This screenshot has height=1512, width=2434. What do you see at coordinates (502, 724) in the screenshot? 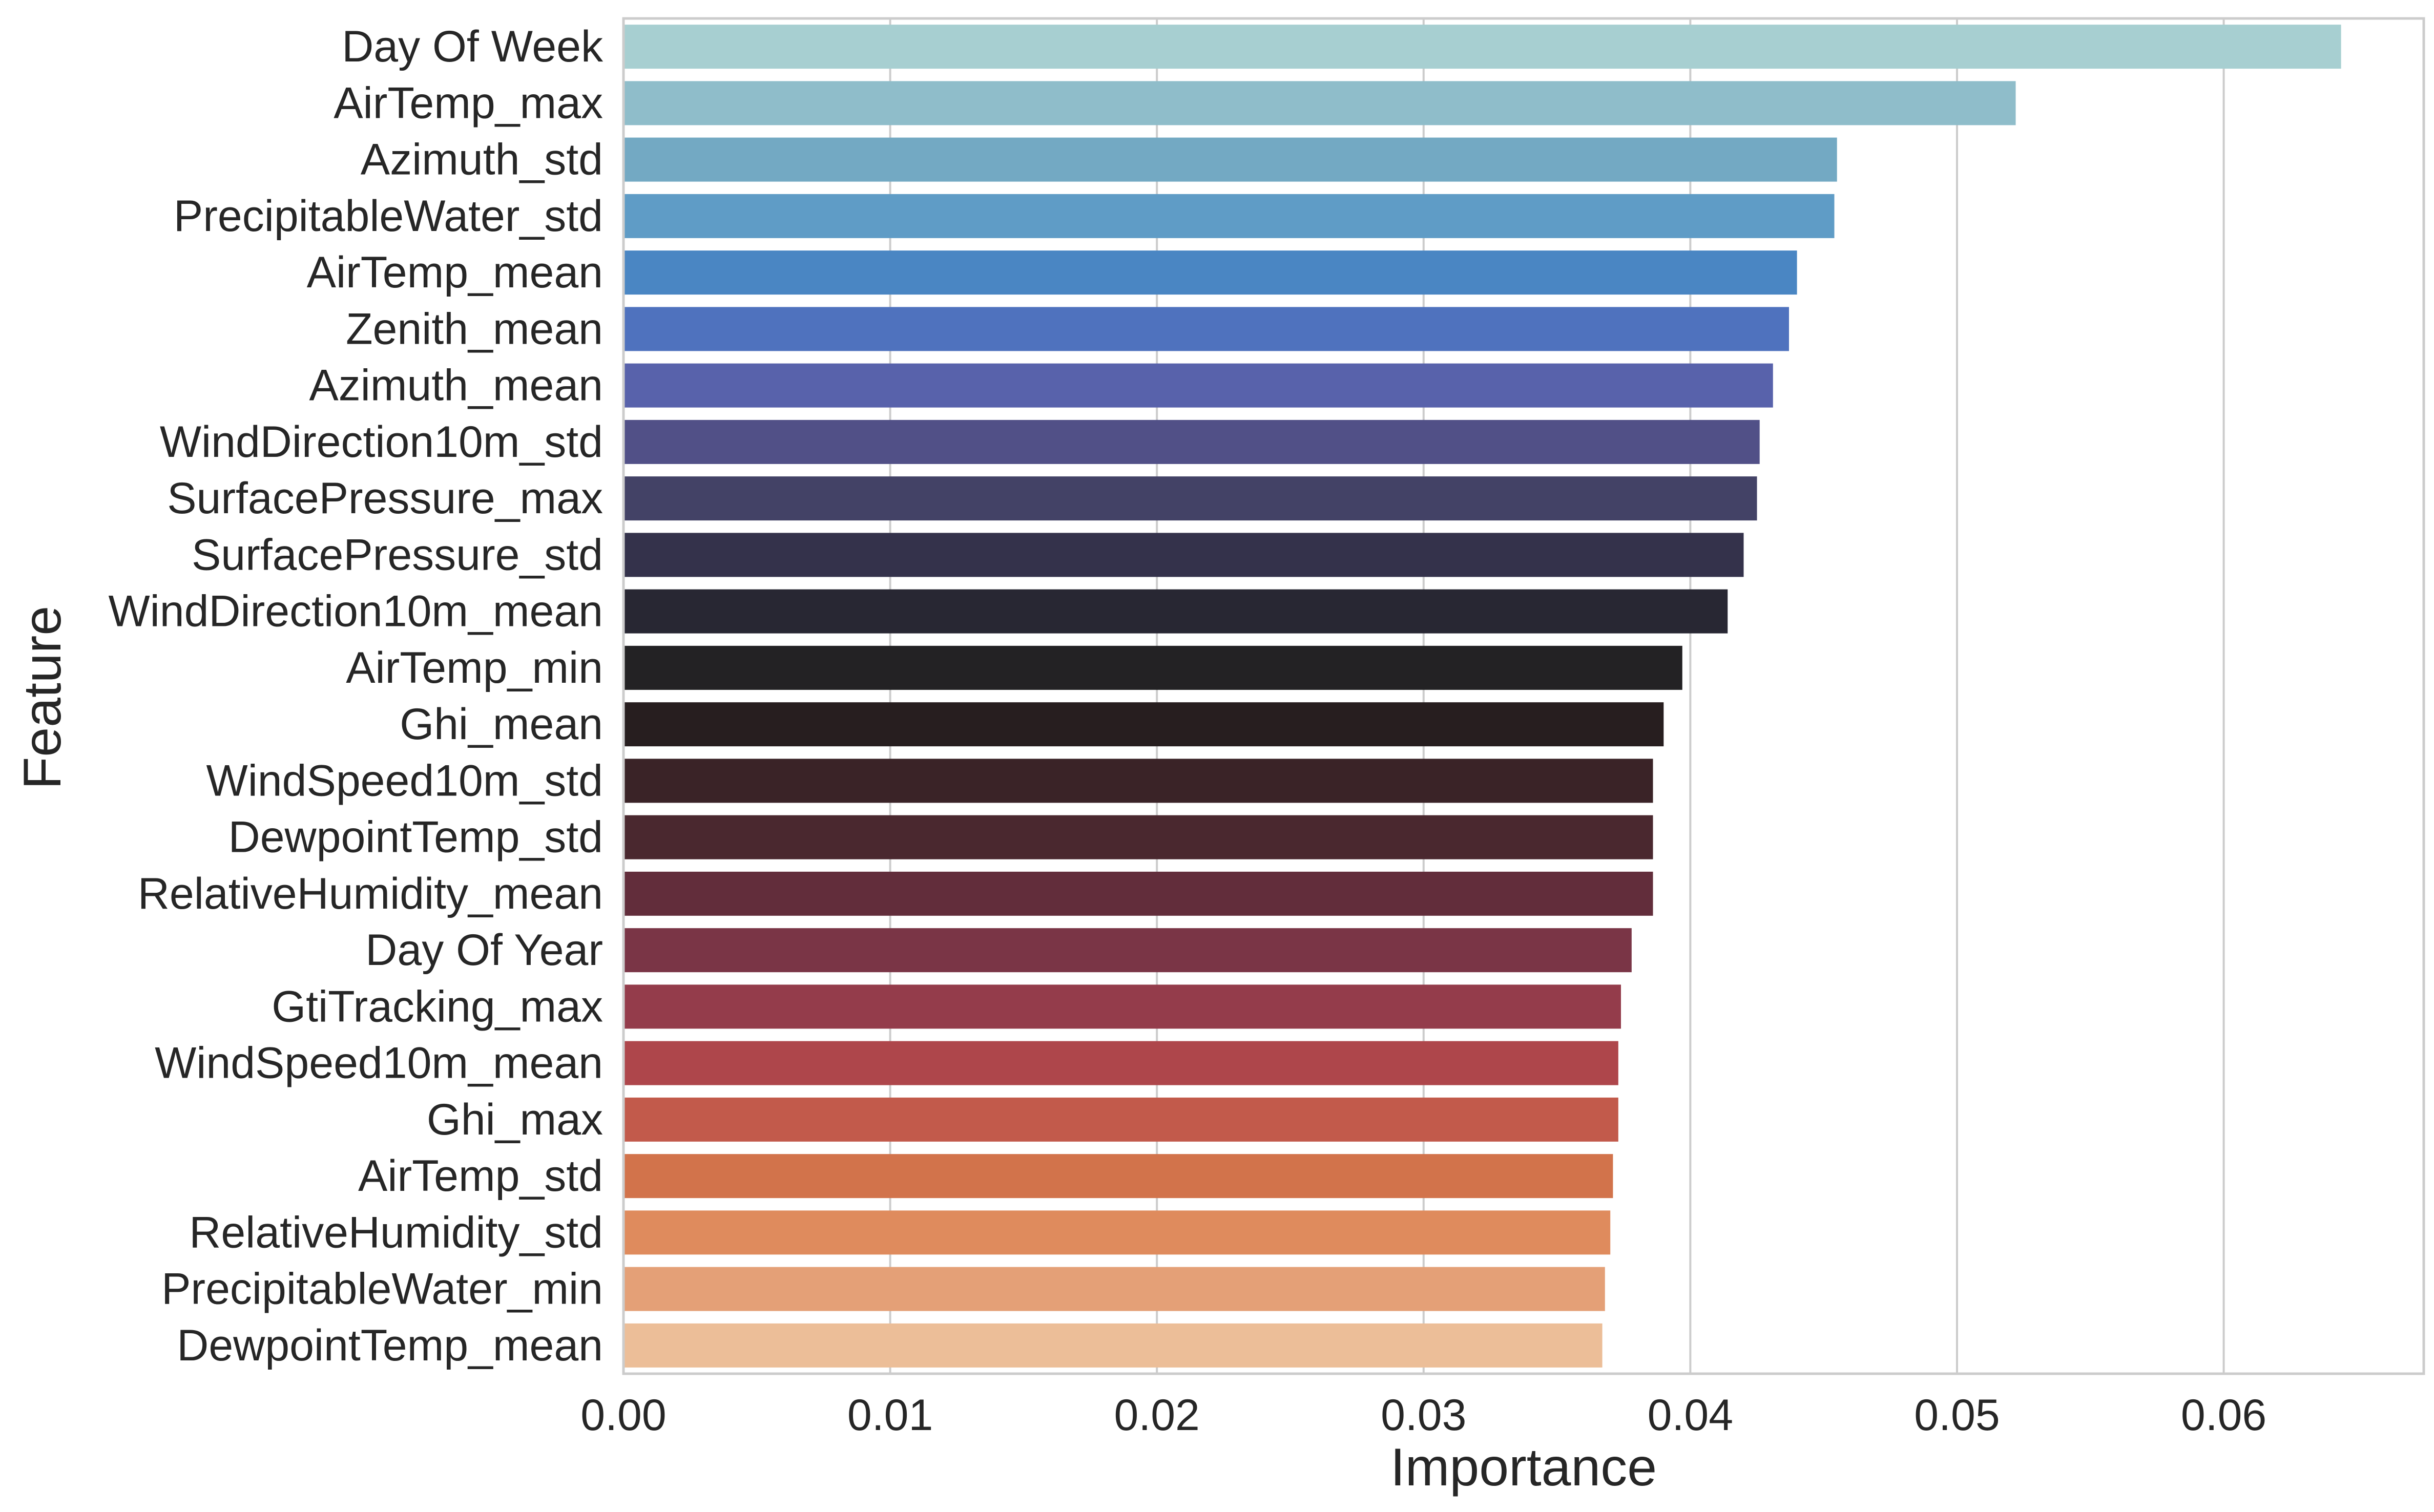
I see `category-label: Ghi_mean` at bounding box center [502, 724].